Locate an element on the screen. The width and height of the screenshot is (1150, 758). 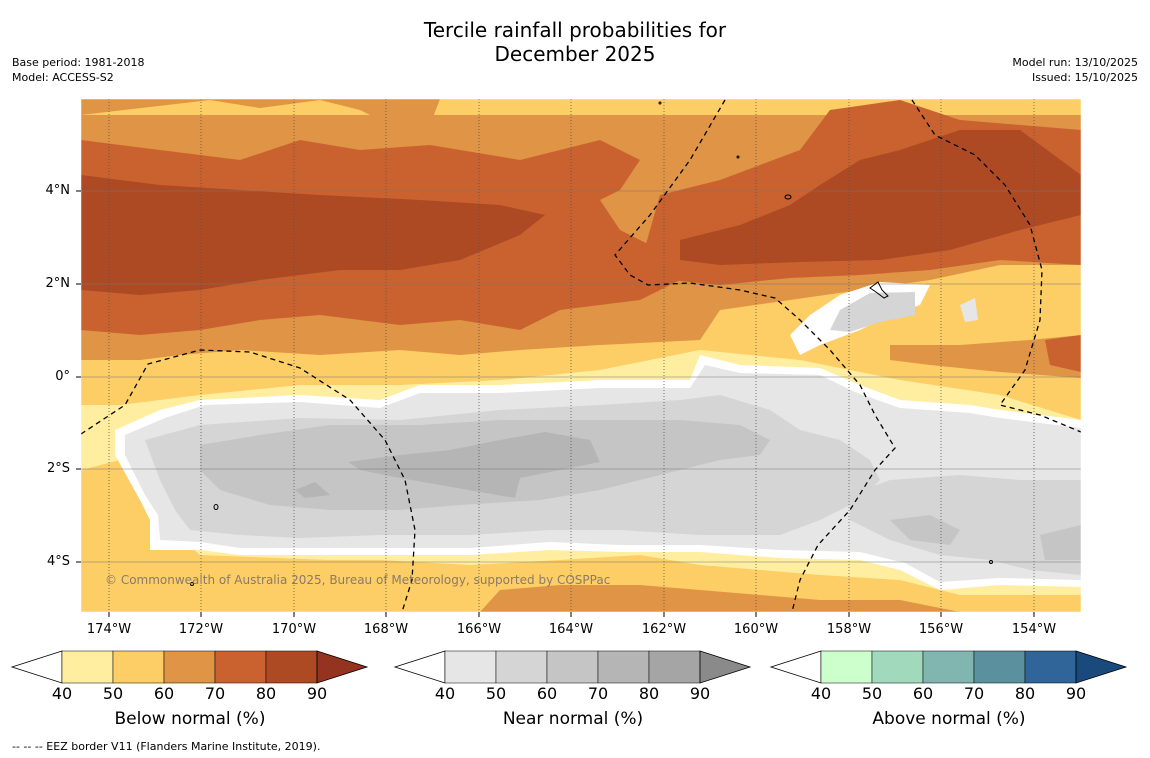
colorbars is located at coordinates (569, 667).